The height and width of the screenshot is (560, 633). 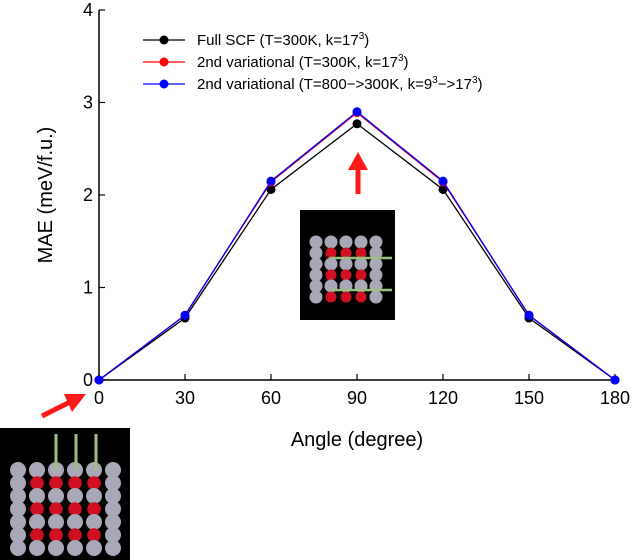 What do you see at coordinates (88, 10) in the screenshot?
I see `y-tick-label: 4` at bounding box center [88, 10].